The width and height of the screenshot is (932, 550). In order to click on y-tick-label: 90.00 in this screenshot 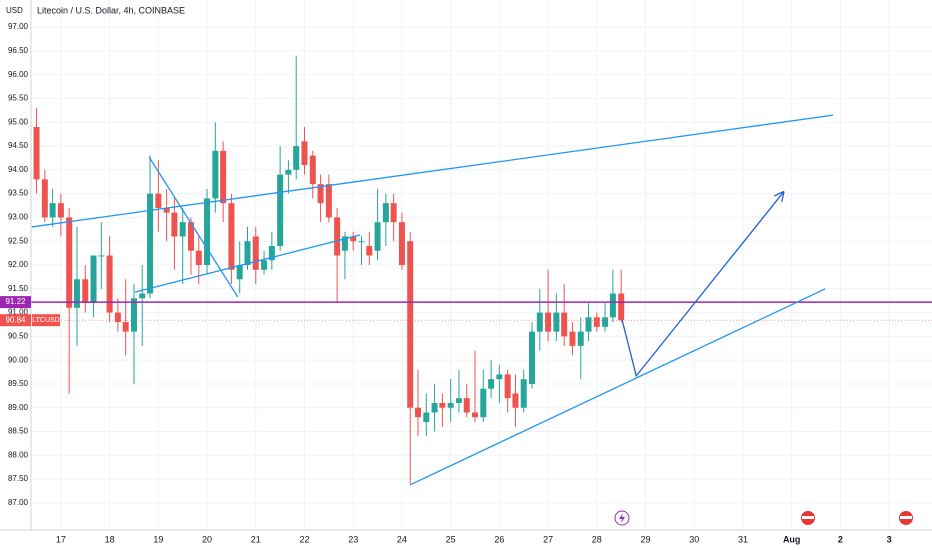, I will do `click(18, 359)`.